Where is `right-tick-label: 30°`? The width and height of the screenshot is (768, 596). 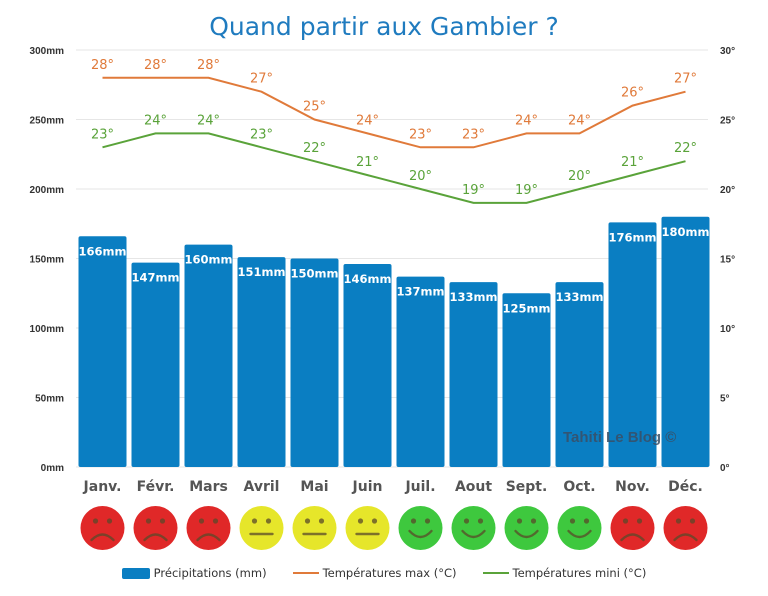
right-tick-label: 30° is located at coordinates (727, 51).